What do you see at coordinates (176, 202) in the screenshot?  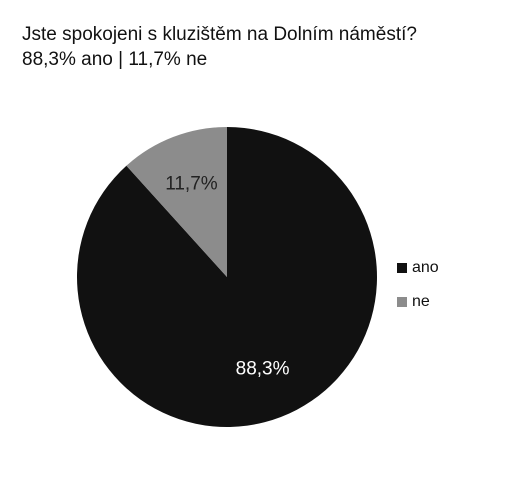 I see `pie-slice` at bounding box center [176, 202].